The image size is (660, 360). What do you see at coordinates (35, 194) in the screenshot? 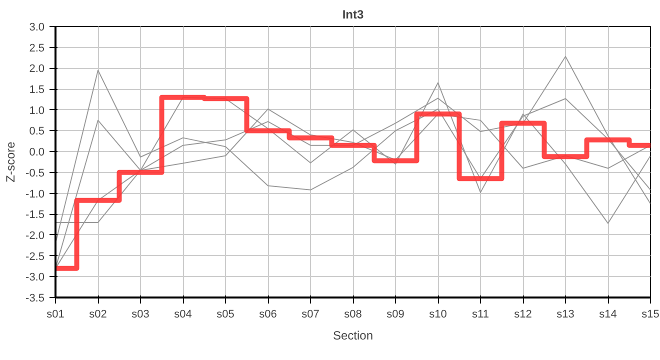
I see `y-tick-label: -1.0` at bounding box center [35, 194].